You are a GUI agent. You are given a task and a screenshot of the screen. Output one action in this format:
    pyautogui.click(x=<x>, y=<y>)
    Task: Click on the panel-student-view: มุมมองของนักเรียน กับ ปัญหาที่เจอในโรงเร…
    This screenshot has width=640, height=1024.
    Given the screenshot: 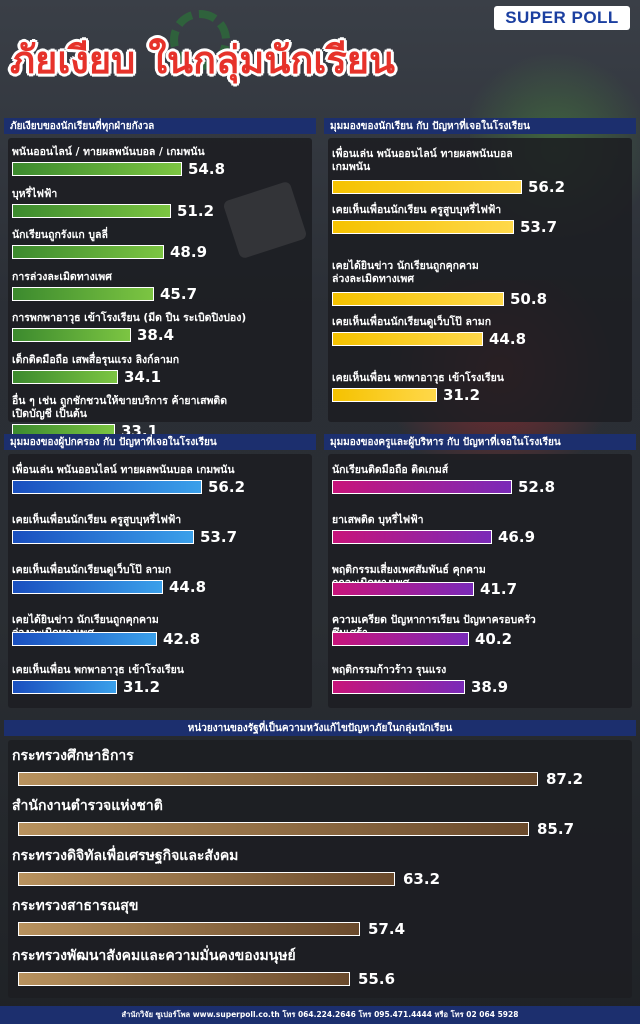 What is the action you would take?
    pyautogui.click(x=480, y=271)
    